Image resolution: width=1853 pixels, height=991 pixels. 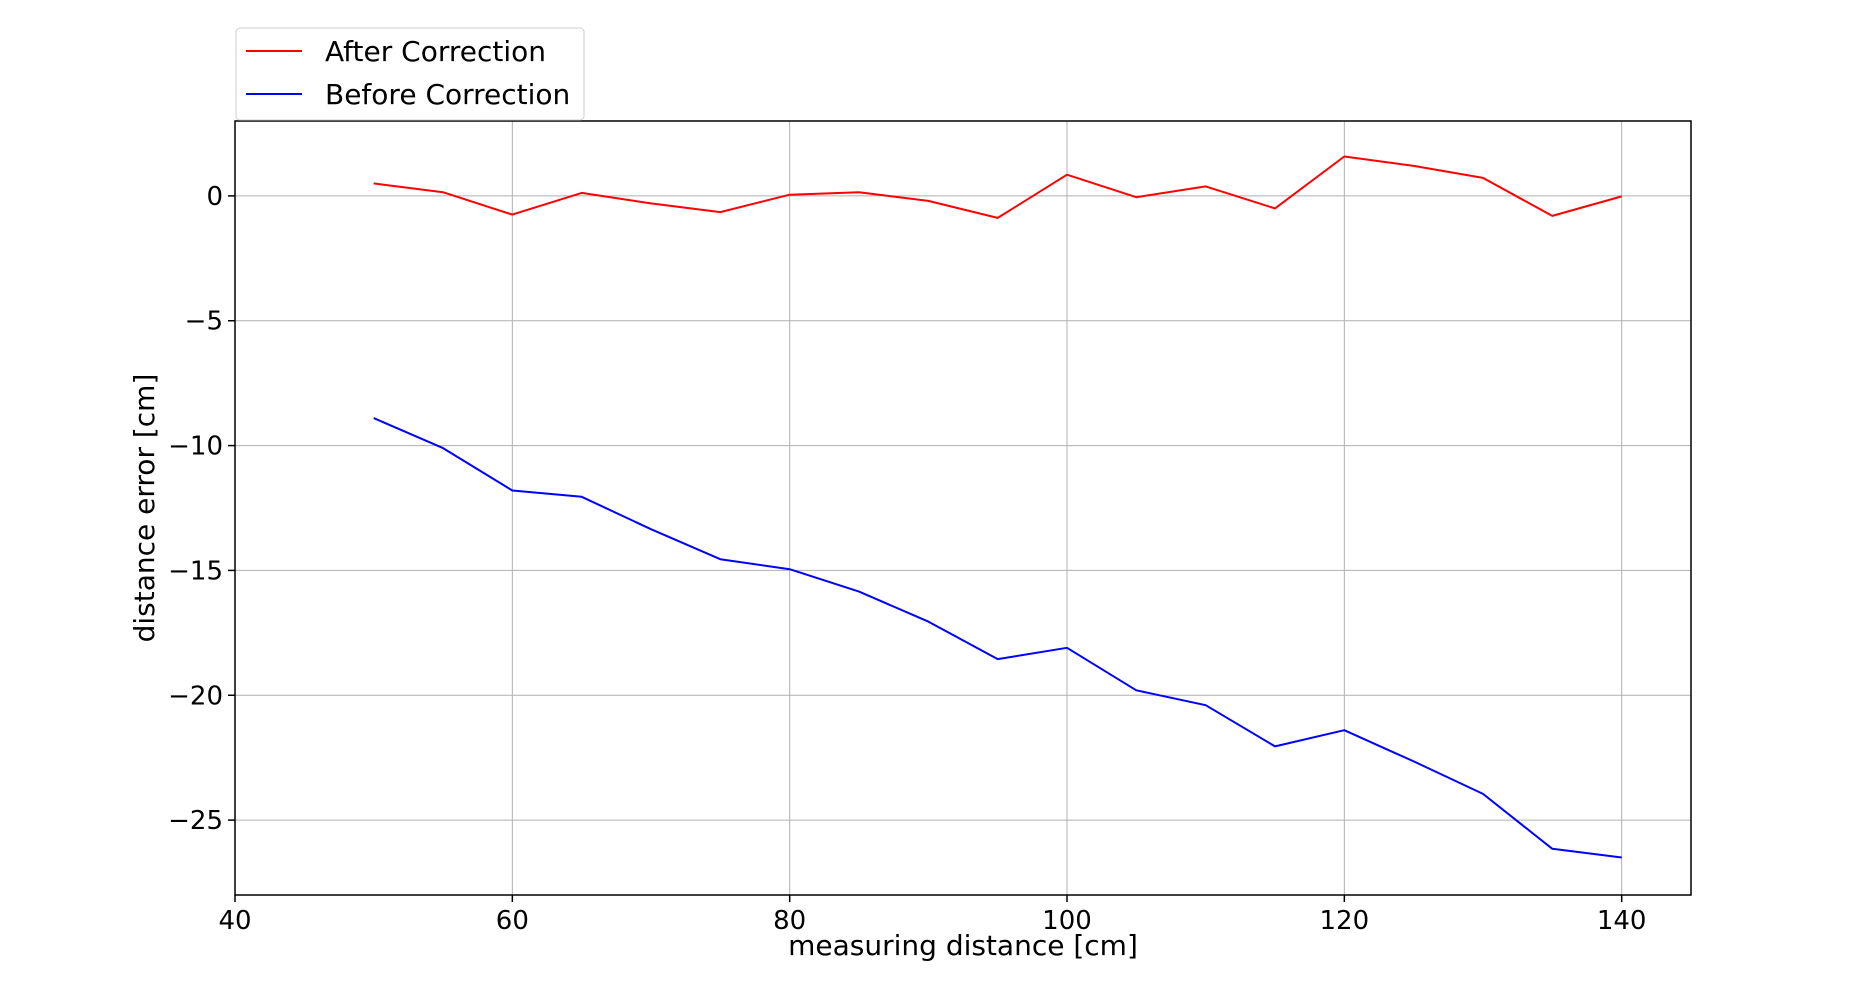 I want to click on x-tick-label: 100, so click(x=1067, y=921).